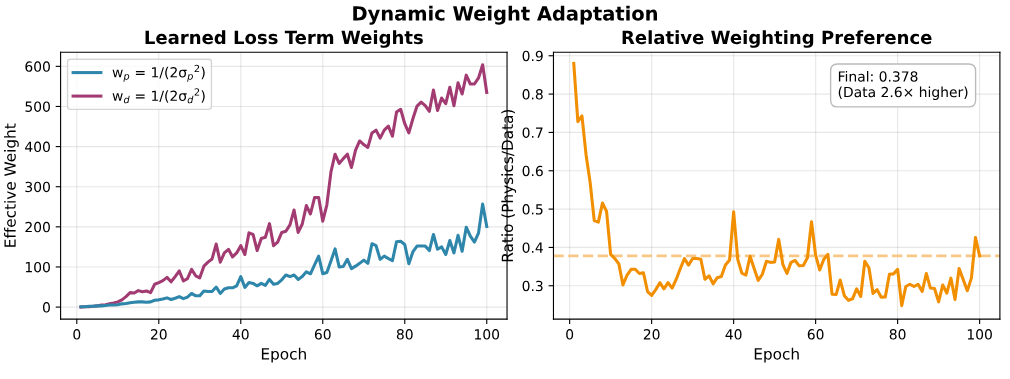 The height and width of the screenshot is (379, 1010). What do you see at coordinates (532, 209) in the screenshot?
I see `y-tick-label: 0.5` at bounding box center [532, 209].